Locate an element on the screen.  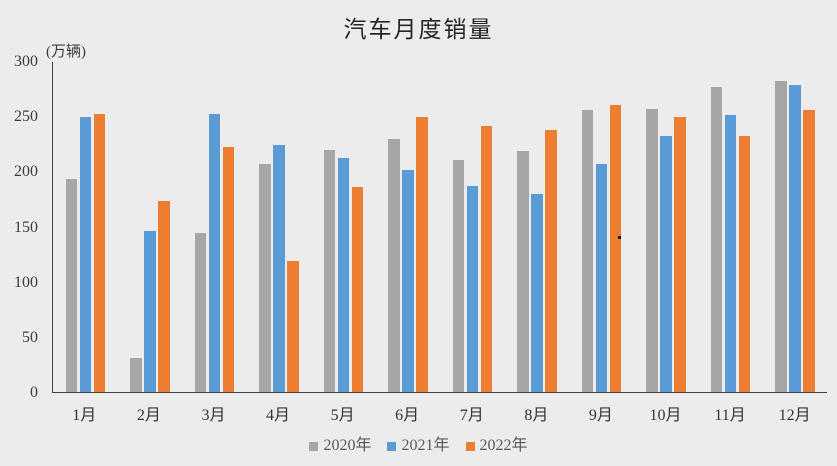
bar-2021年-3月 is located at coordinates (214, 252).